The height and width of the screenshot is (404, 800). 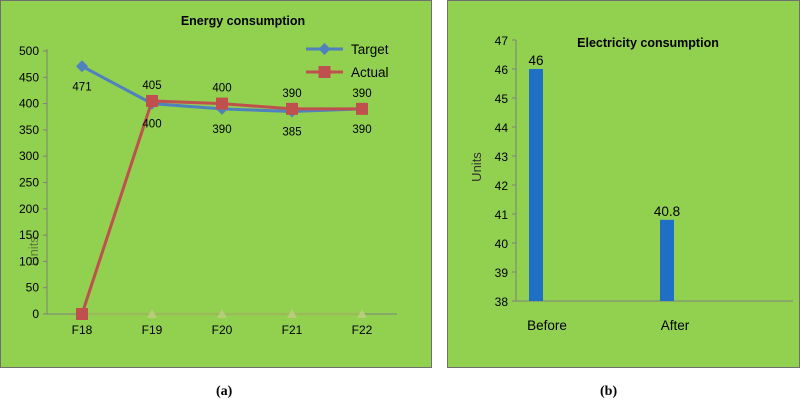 What do you see at coordinates (502, 215) in the screenshot?
I see `y-tick-label: 41` at bounding box center [502, 215].